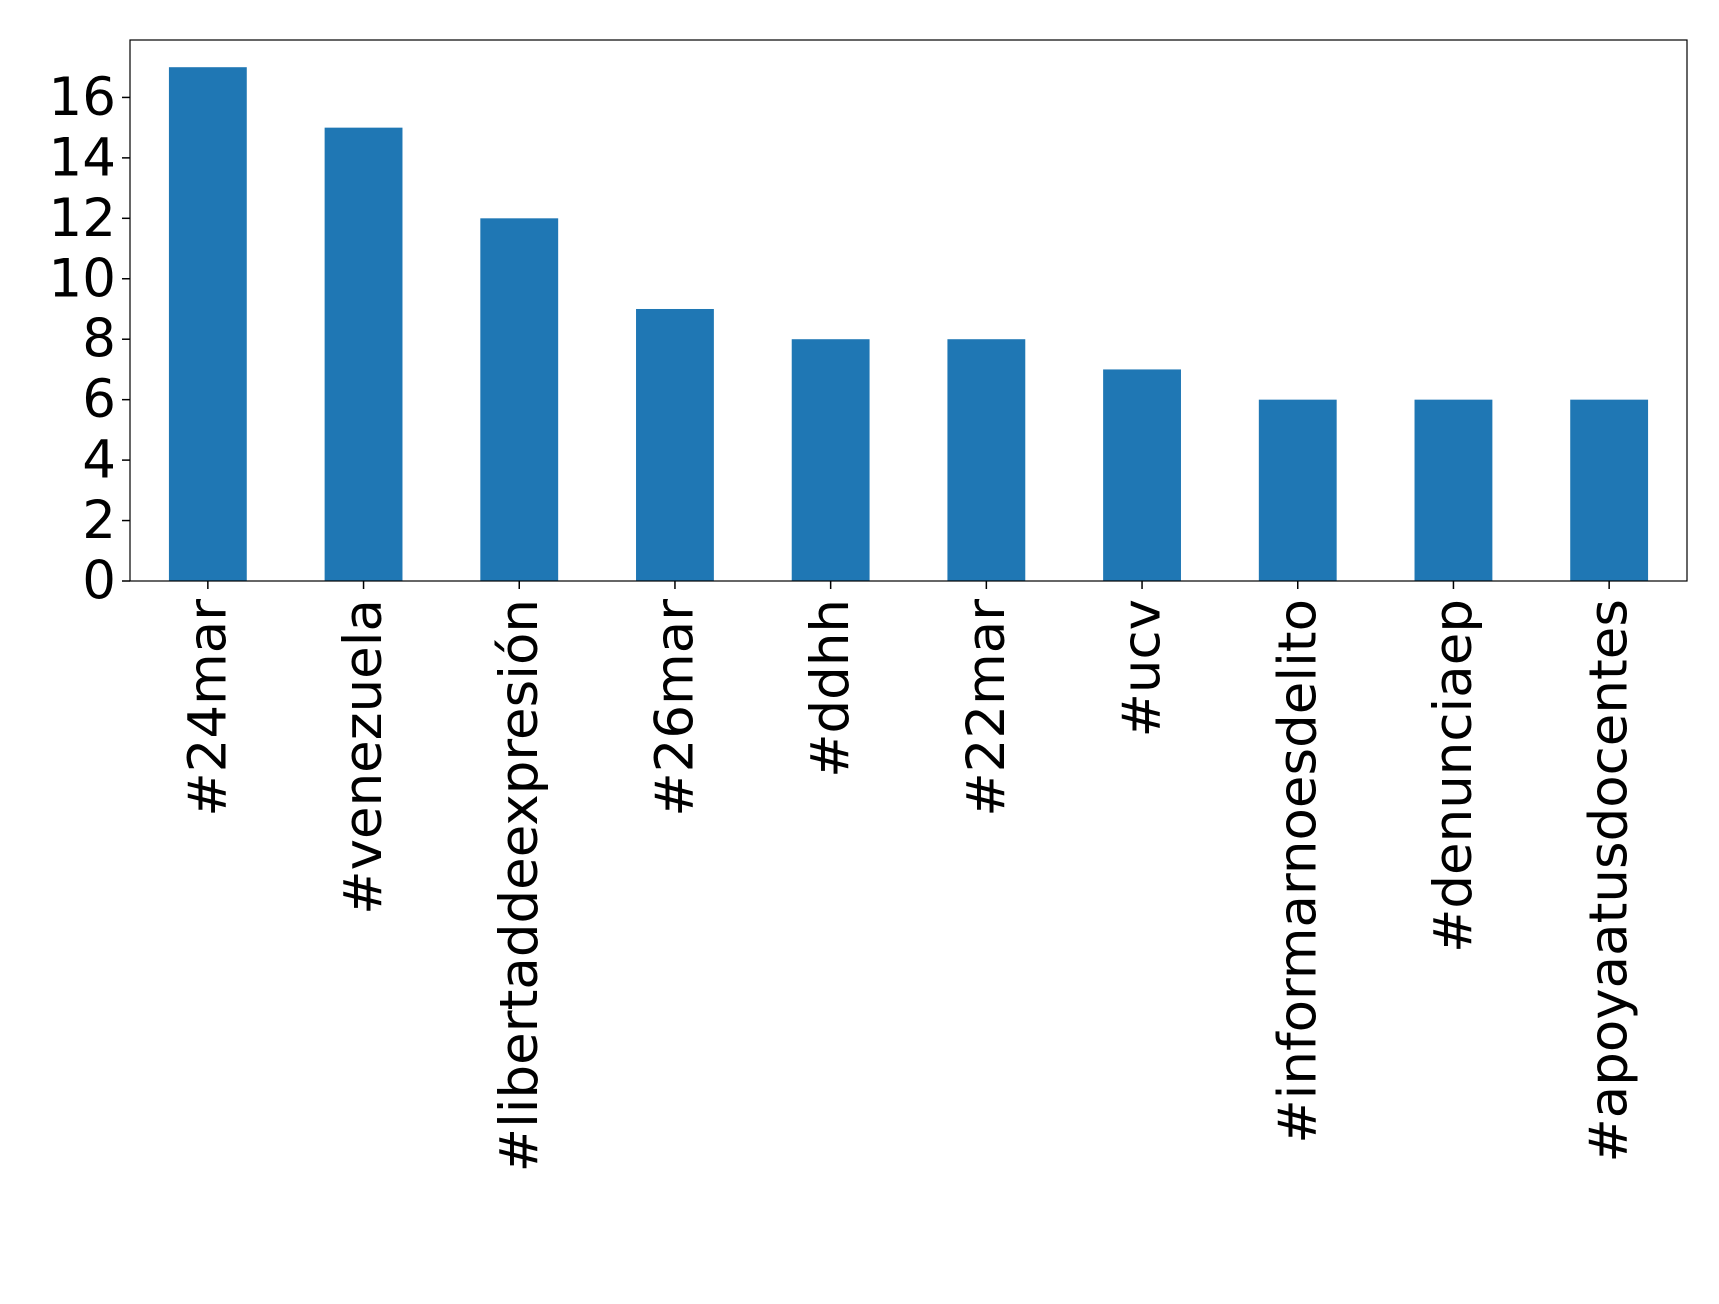 This screenshot has height=1304, width=1719. Describe the element at coordinates (99, 520) in the screenshot. I see `y-tick-label: 2` at that location.